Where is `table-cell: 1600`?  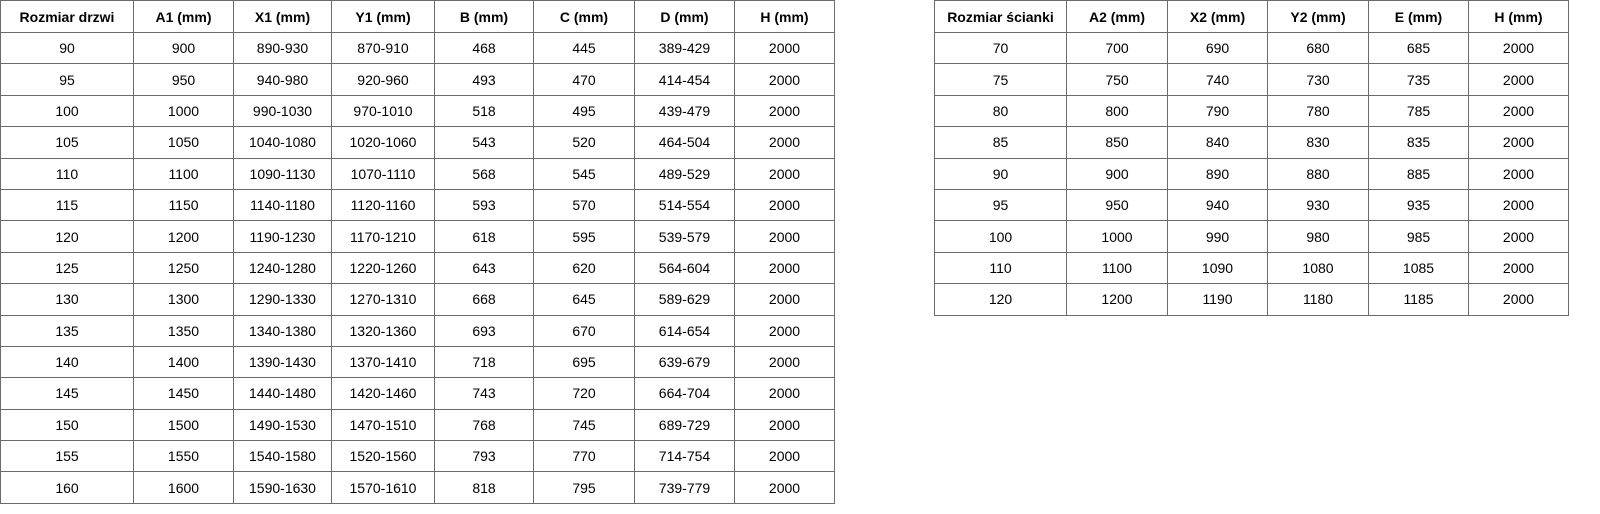
table-cell: 1600 is located at coordinates (183, 487).